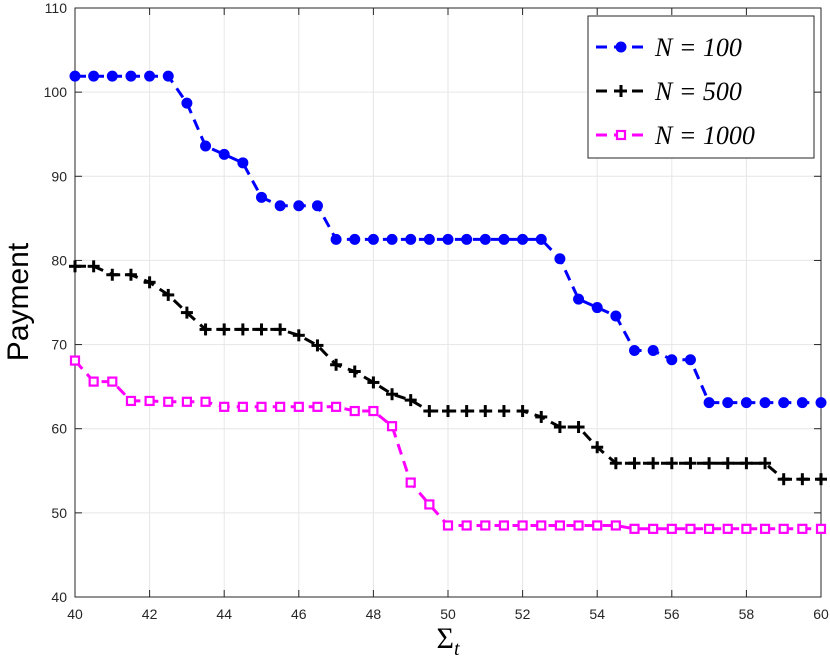  I want to click on x-tick-labels: 40 42 44 46 48 50 52 54 56 58 60, so click(448, 614).